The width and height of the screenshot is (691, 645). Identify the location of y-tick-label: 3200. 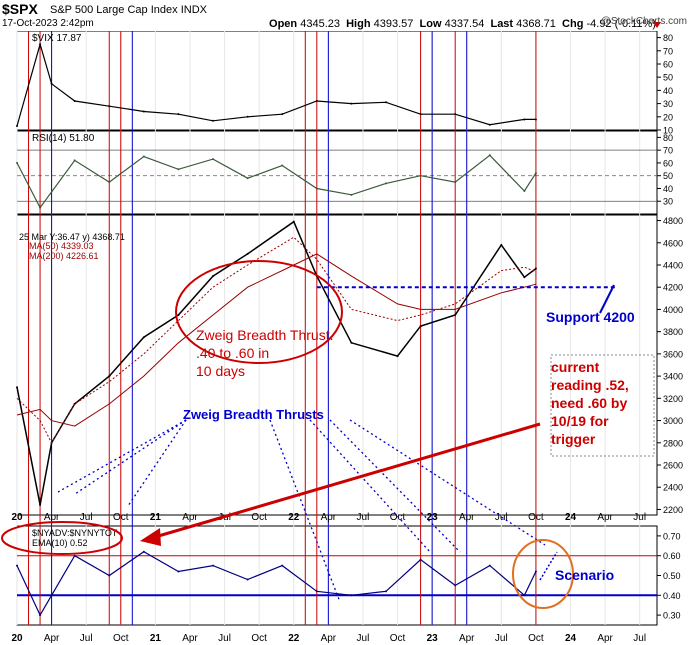
(673, 399).